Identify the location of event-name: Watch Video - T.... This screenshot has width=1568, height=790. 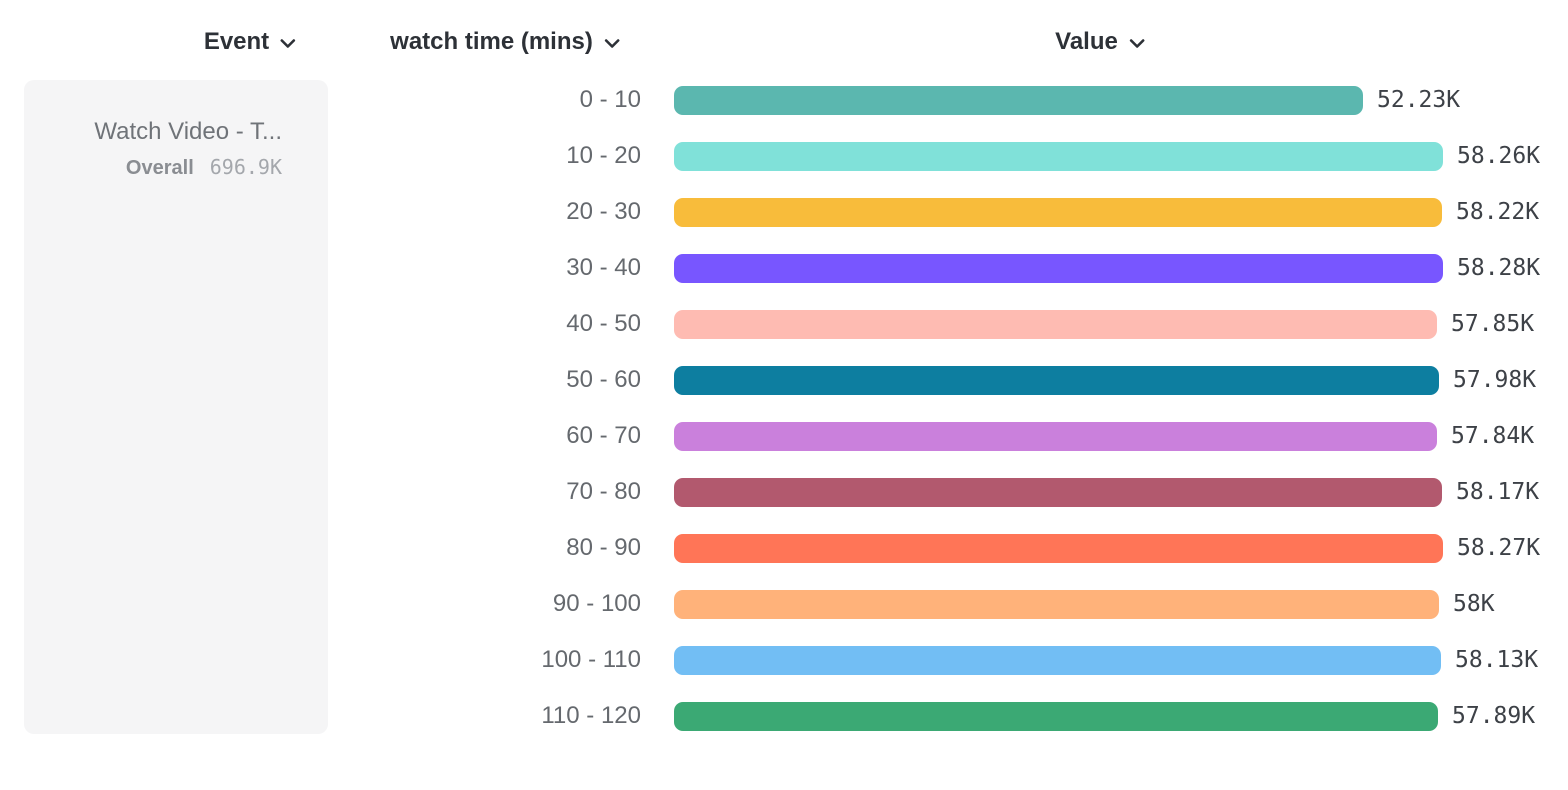
(188, 131).